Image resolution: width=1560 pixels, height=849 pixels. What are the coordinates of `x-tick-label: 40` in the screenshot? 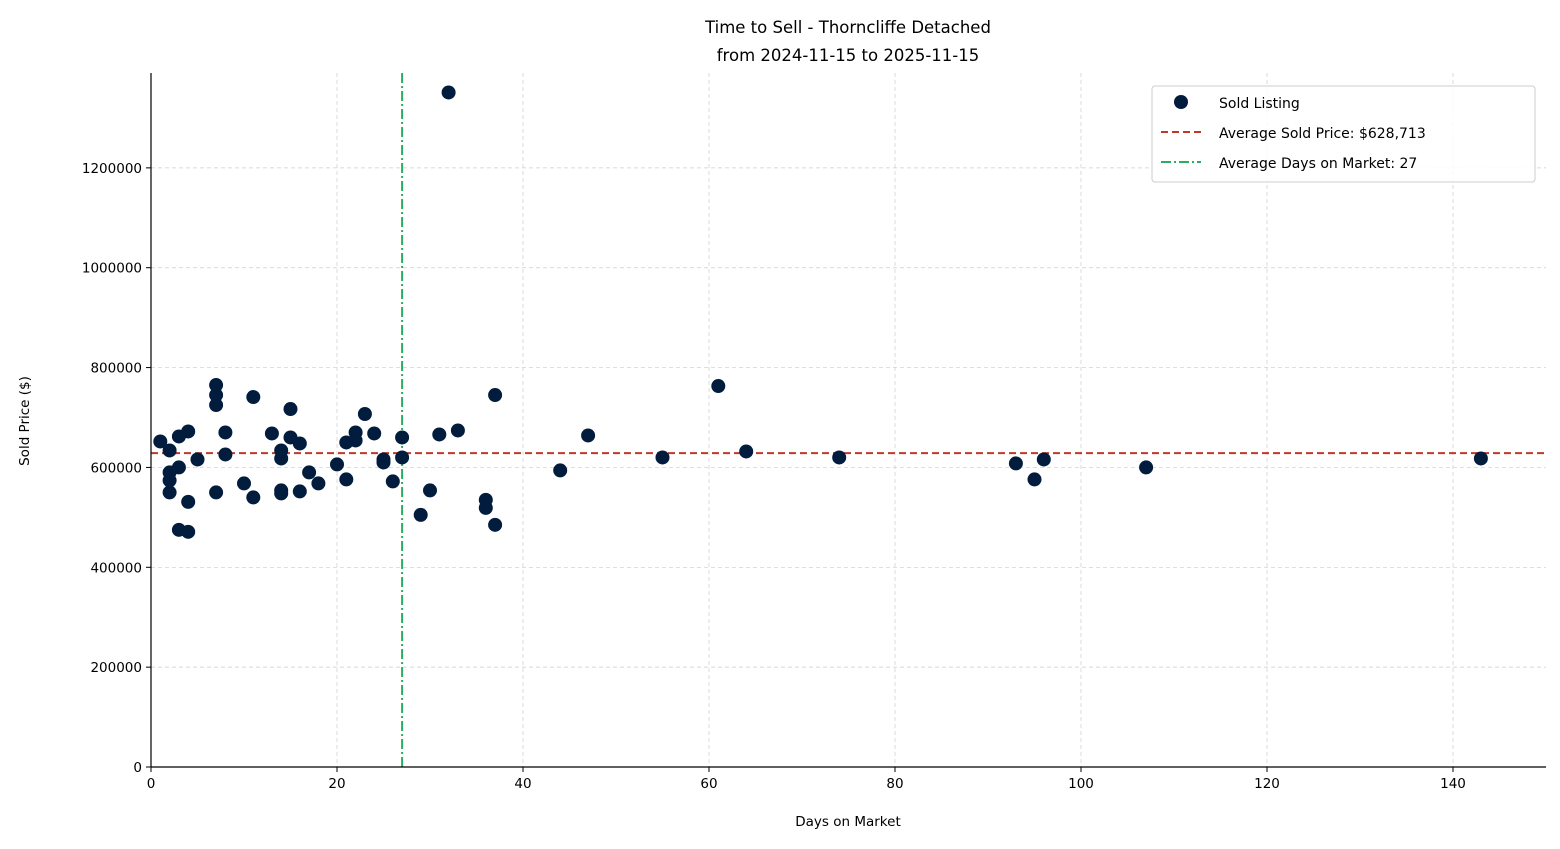 It's located at (522, 784).